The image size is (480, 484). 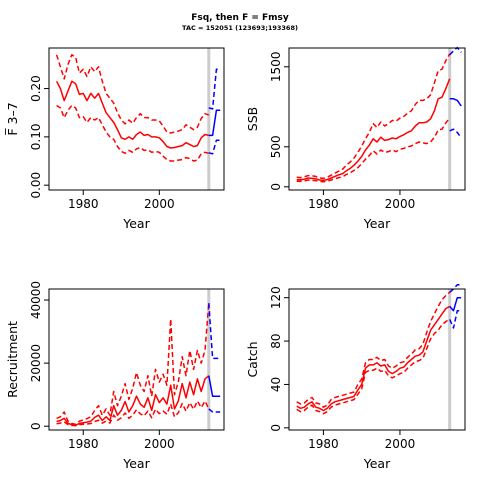 What do you see at coordinates (36, 363) in the screenshot?
I see `y-tick-label: 20000` at bounding box center [36, 363].